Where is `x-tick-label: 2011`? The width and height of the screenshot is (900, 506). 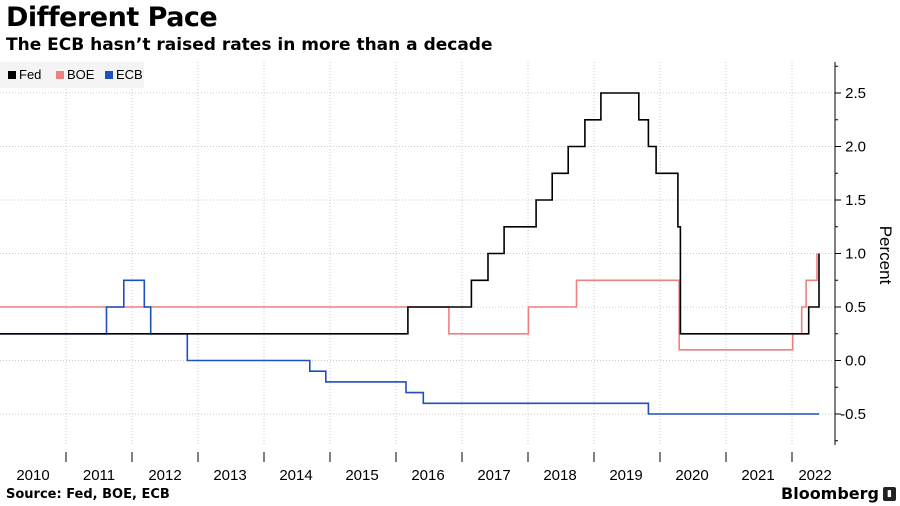 x-tick-label: 2011 is located at coordinates (99, 475).